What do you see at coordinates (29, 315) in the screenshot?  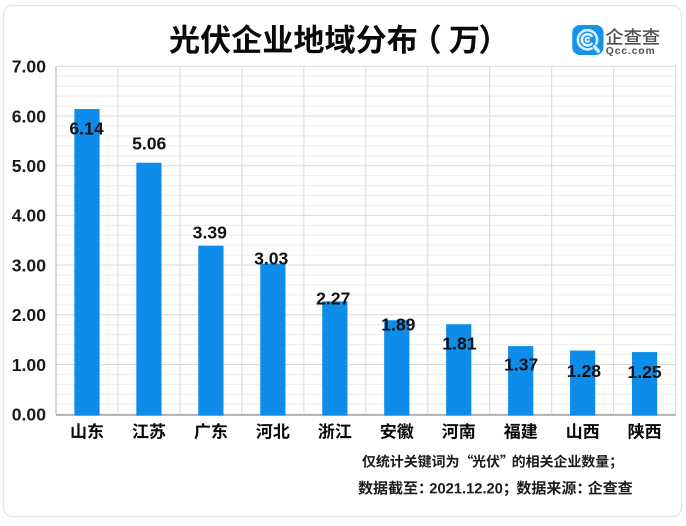 I see `svg-text: 2.00` at bounding box center [29, 315].